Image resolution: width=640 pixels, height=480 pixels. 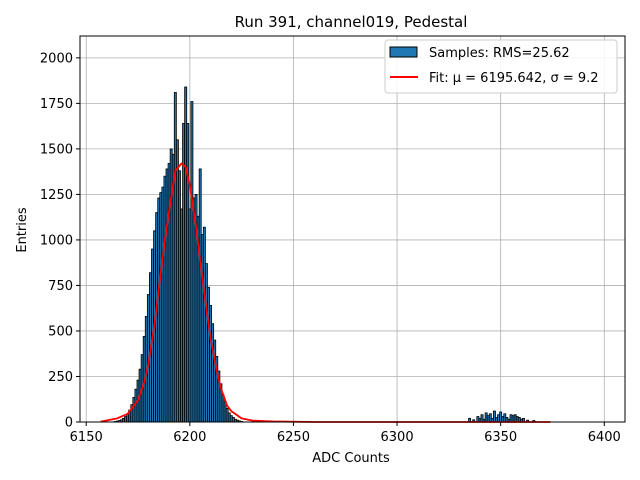 What do you see at coordinates (293, 437) in the screenshot?
I see `x-tick-label: 6250` at bounding box center [293, 437].